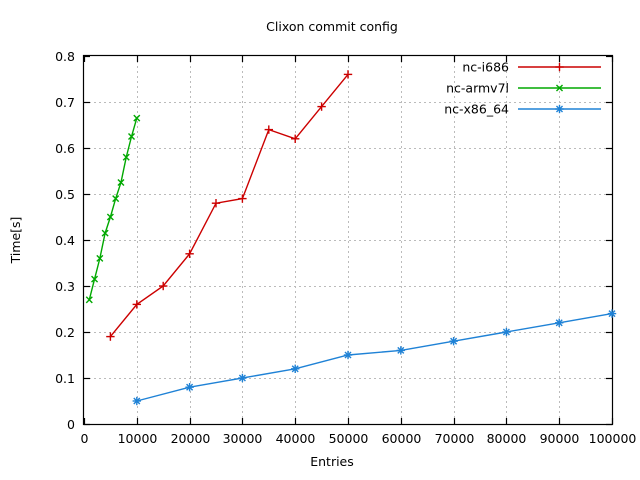  Describe the element at coordinates (531, 67) in the screenshot. I see `legend-item-nc-i686: nc-i686` at that location.